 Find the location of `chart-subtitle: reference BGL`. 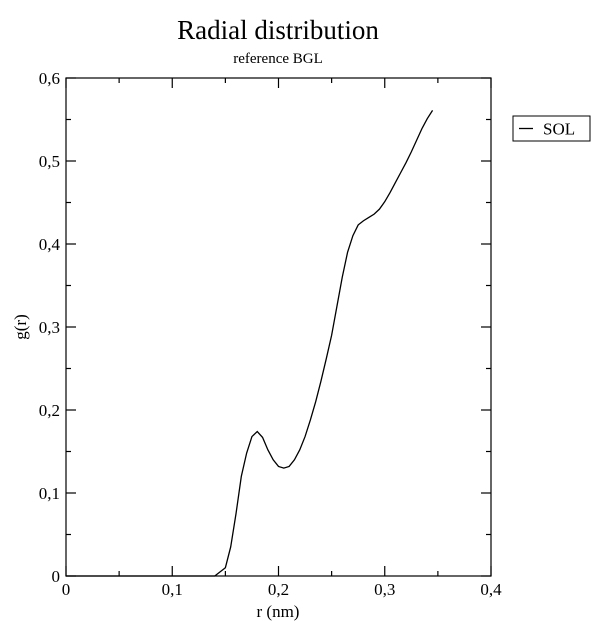

chart-subtitle: reference BGL is located at coordinates (278, 59).